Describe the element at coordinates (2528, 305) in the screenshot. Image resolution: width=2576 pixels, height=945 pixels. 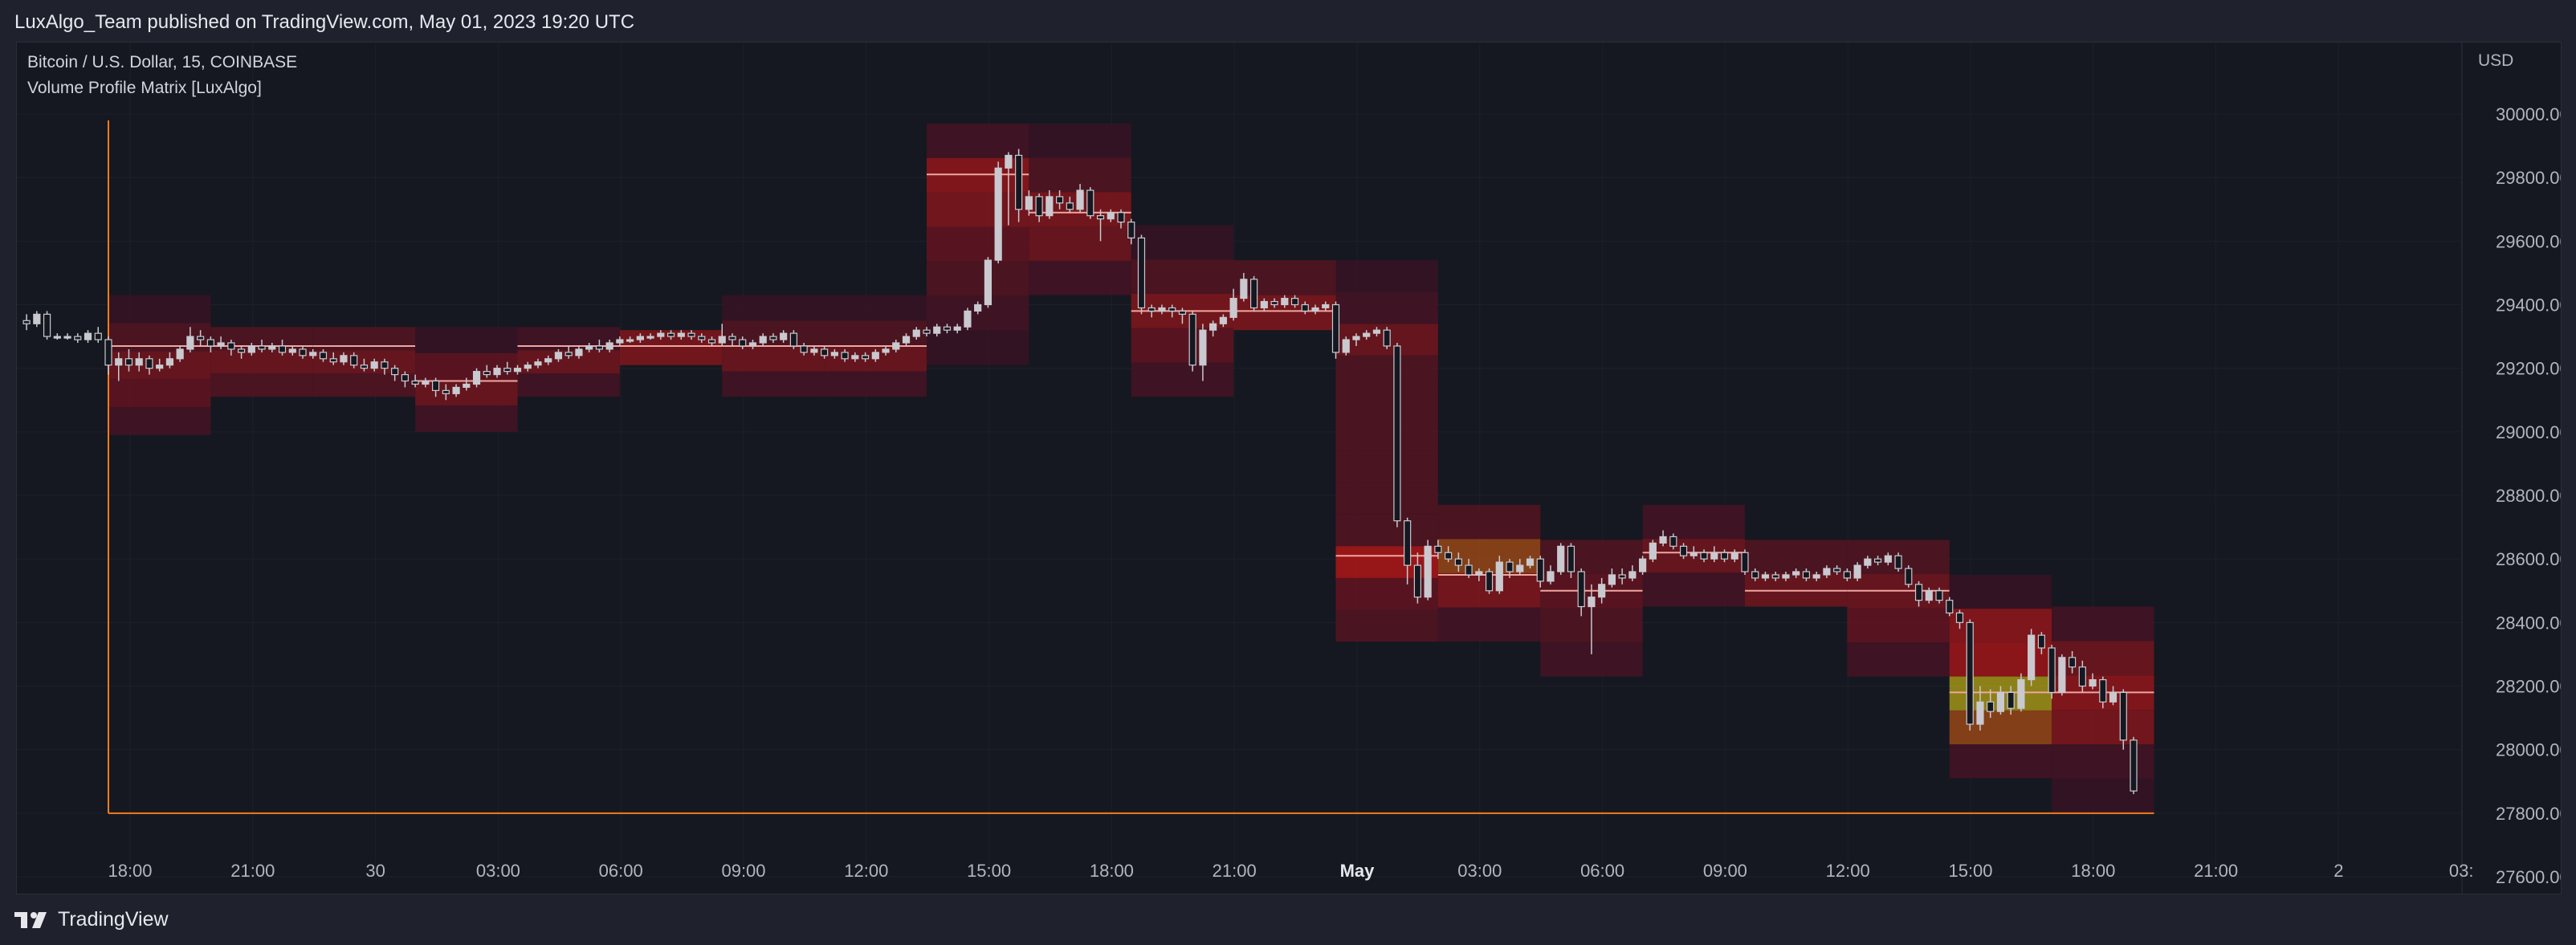
I see `y-tick-label: 29400.00` at that location.